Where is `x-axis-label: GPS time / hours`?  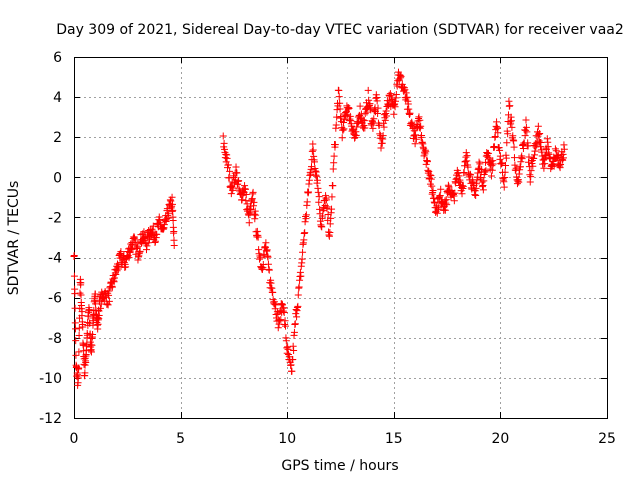 x-axis-label: GPS time / hours is located at coordinates (339, 466).